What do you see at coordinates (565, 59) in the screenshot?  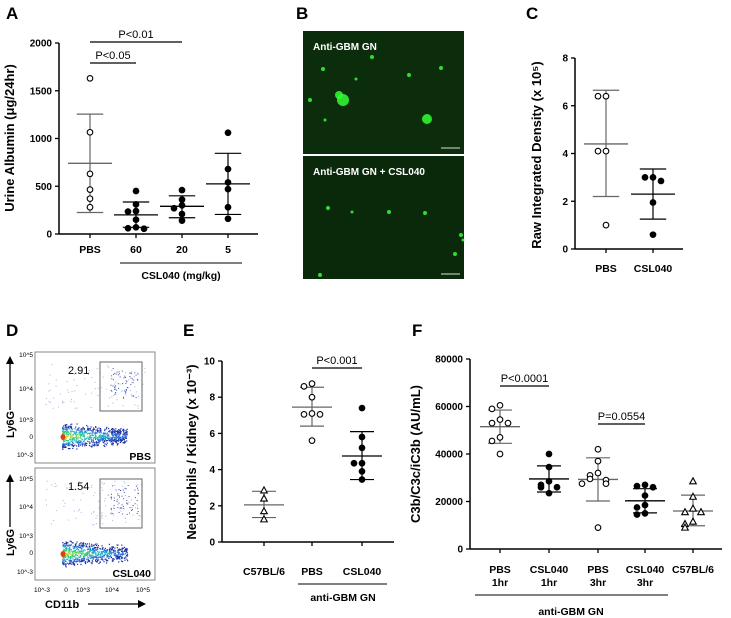 I see `y-tick-label: 8` at bounding box center [565, 59].